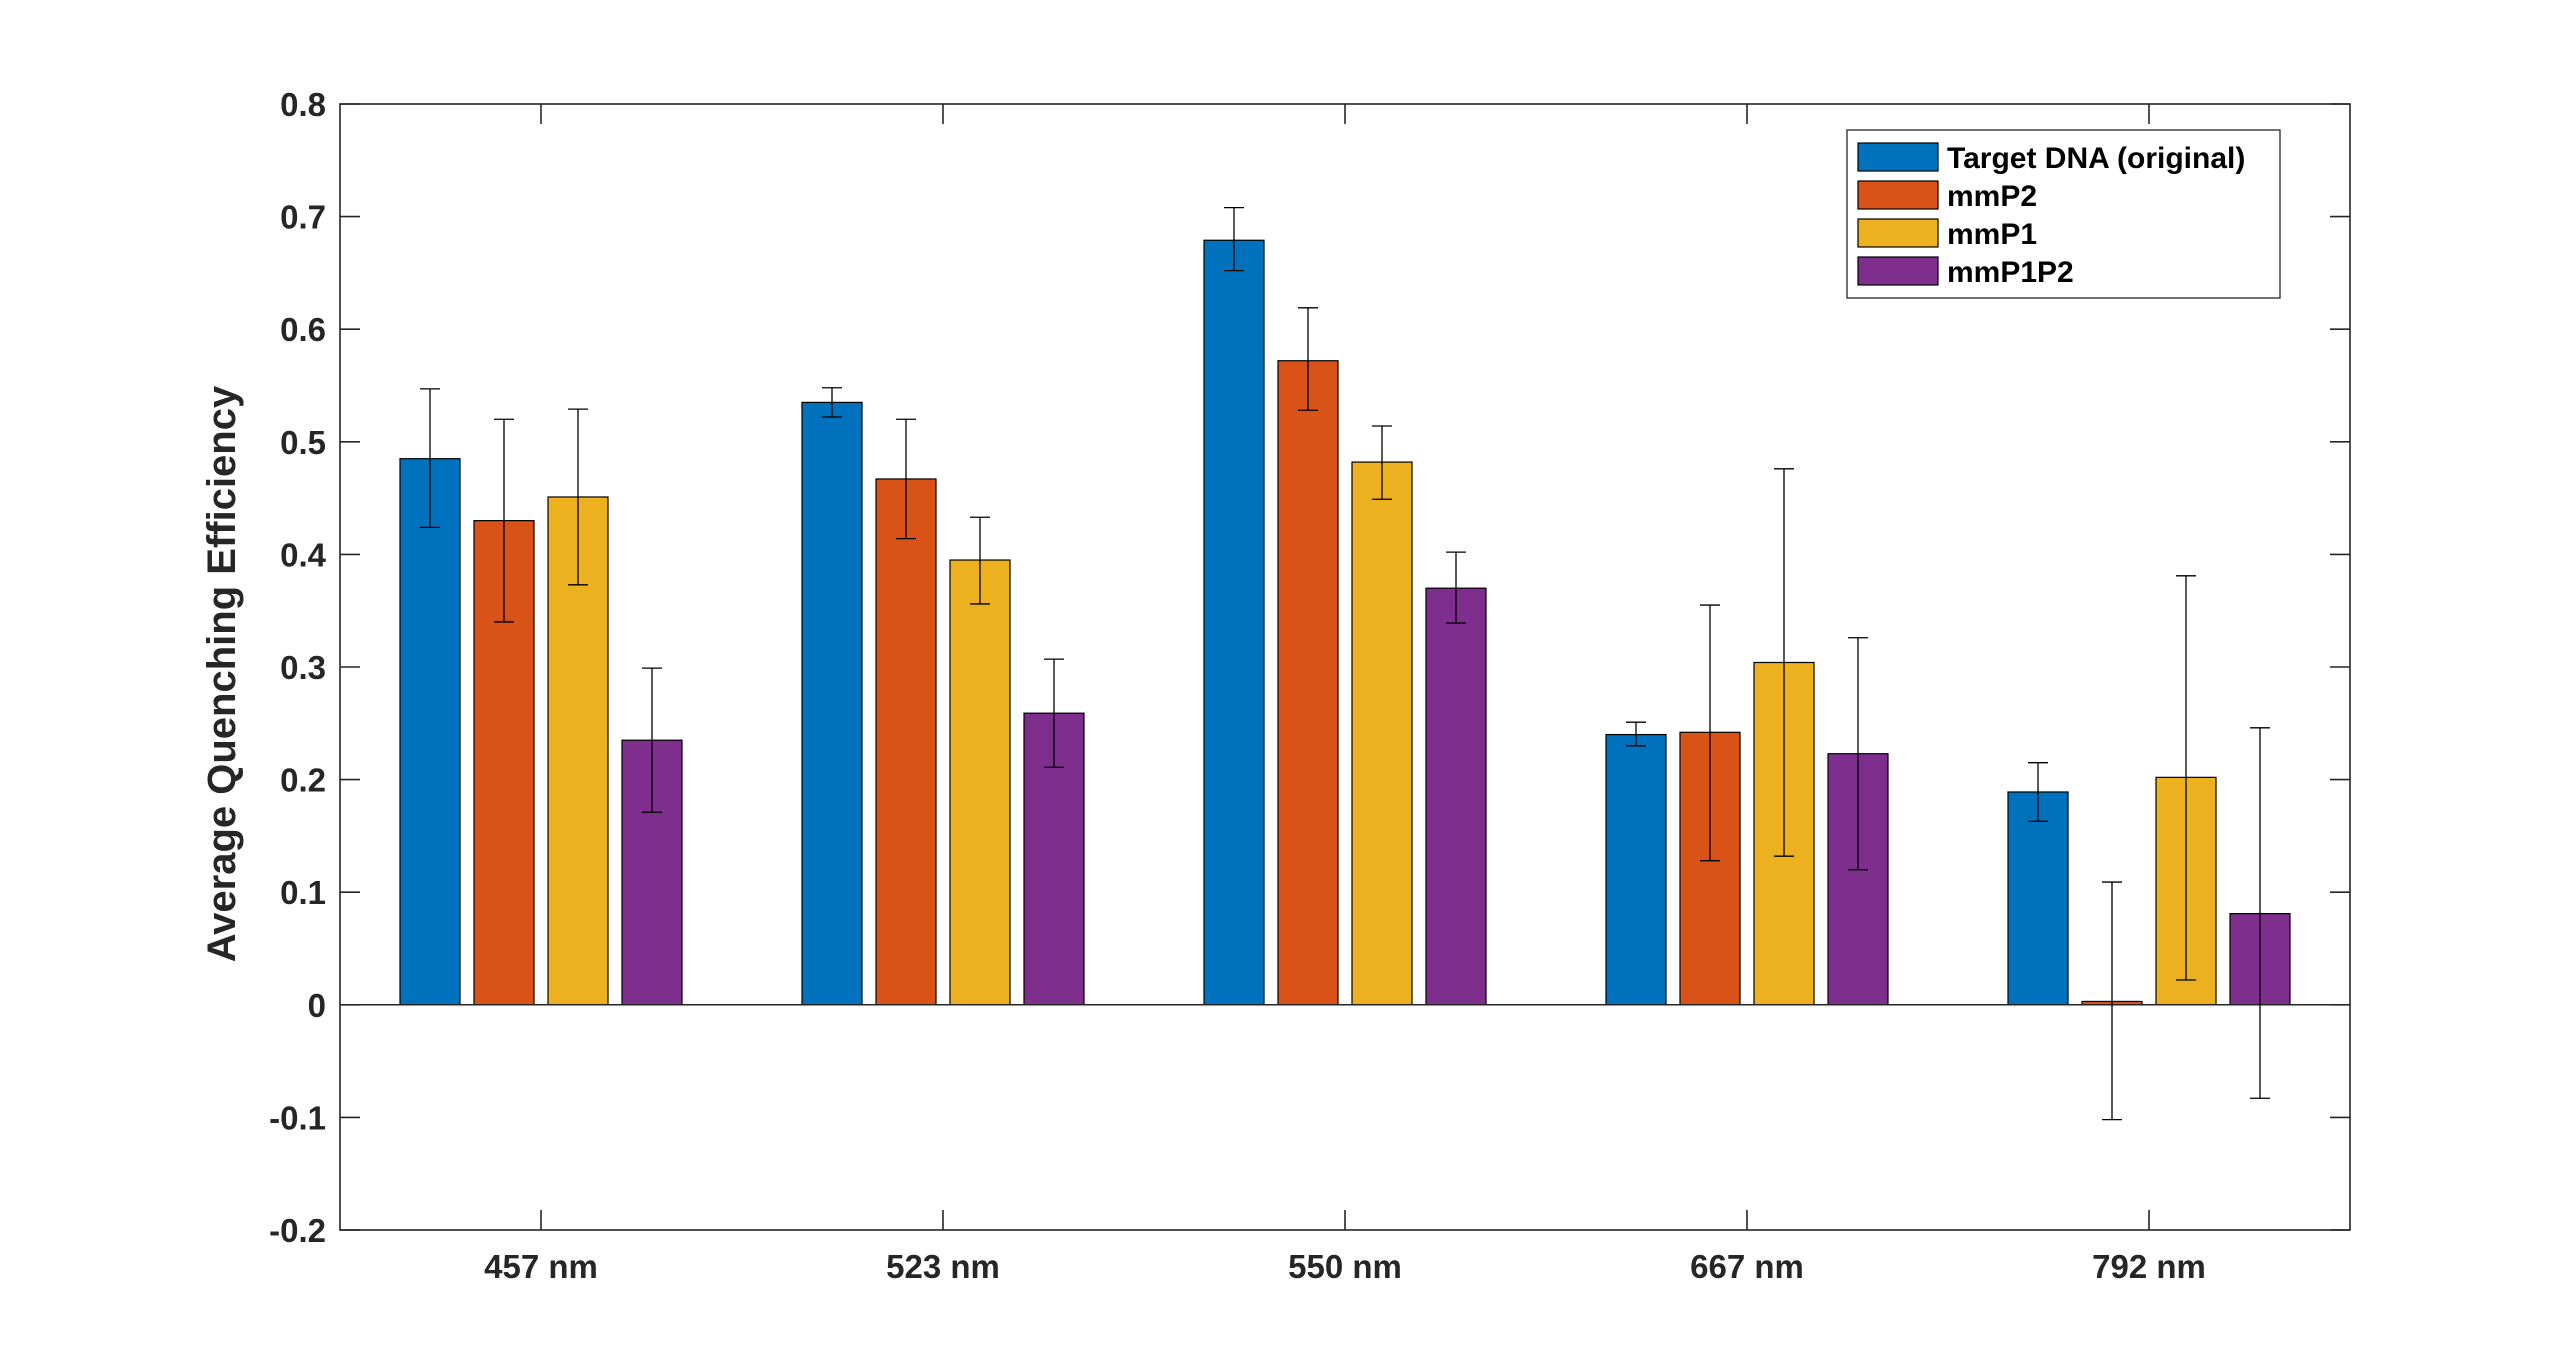 The width and height of the screenshot is (2560, 1364). What do you see at coordinates (578, 497) in the screenshot?
I see `error-bar-mmp1-457-nm` at bounding box center [578, 497].